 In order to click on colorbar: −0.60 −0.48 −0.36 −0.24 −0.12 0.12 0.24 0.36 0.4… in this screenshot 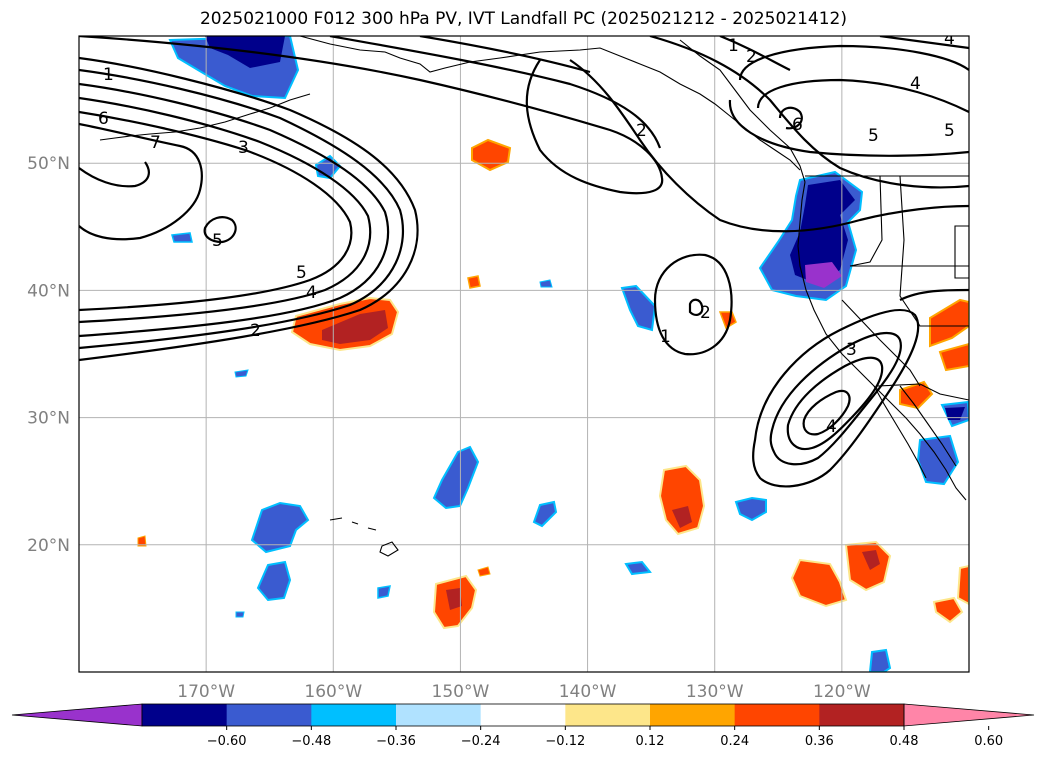, I will do `click(523, 726)`.